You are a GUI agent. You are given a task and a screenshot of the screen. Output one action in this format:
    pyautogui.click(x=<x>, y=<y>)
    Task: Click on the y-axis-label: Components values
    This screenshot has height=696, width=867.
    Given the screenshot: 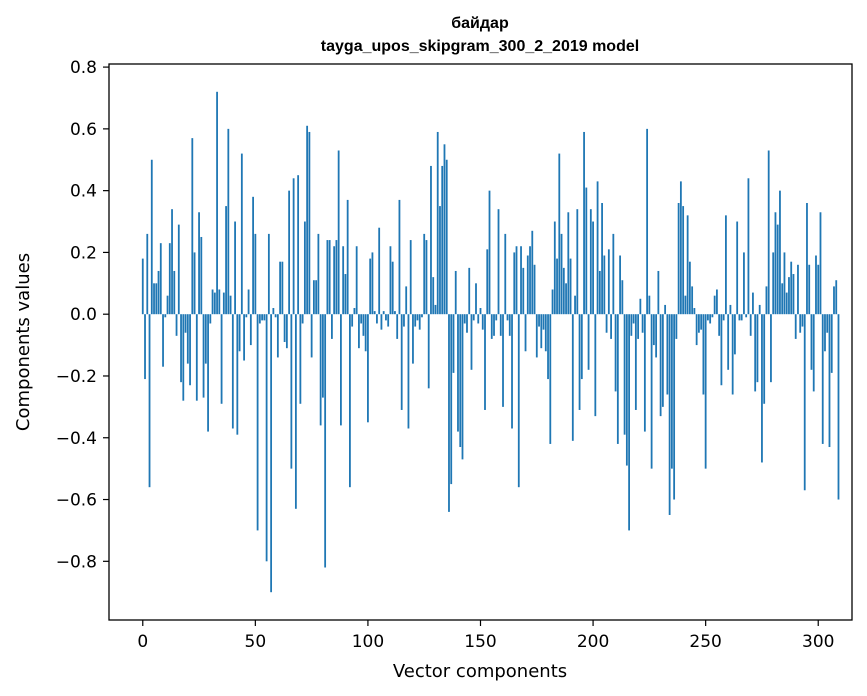 What is the action you would take?
    pyautogui.click(x=23, y=342)
    